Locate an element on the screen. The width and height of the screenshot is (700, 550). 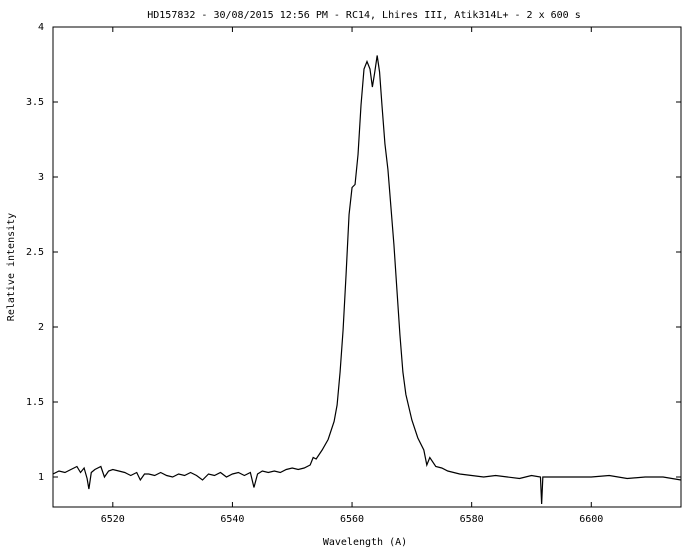
y-axis-label: Relative intensity is located at coordinates (11, 267).